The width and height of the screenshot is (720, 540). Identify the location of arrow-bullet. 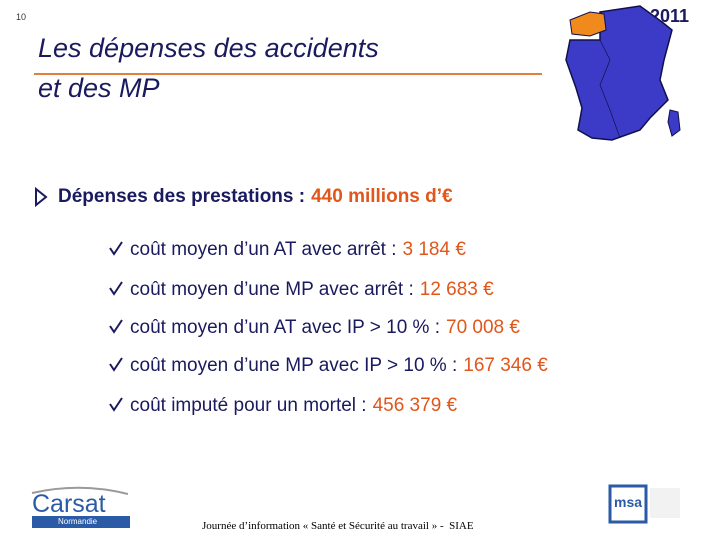
(41, 197).